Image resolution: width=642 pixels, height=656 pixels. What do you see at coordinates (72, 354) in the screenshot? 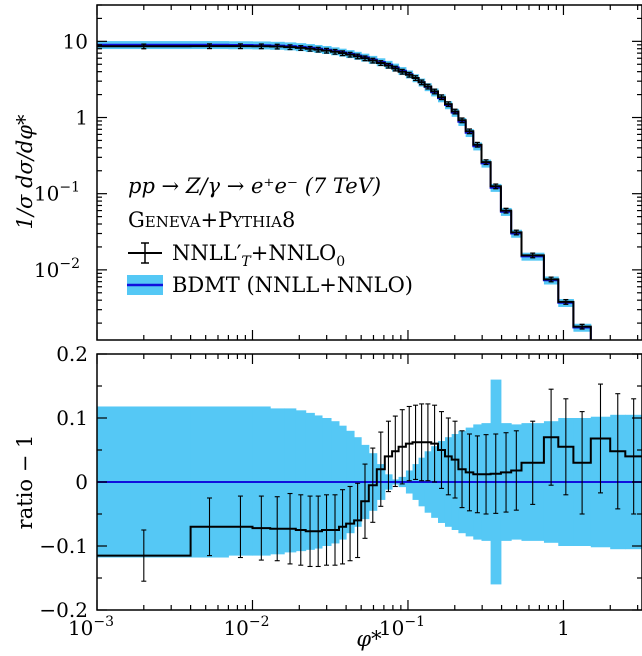
I see `ratio-ytick-label: 0.2` at bounding box center [72, 354].